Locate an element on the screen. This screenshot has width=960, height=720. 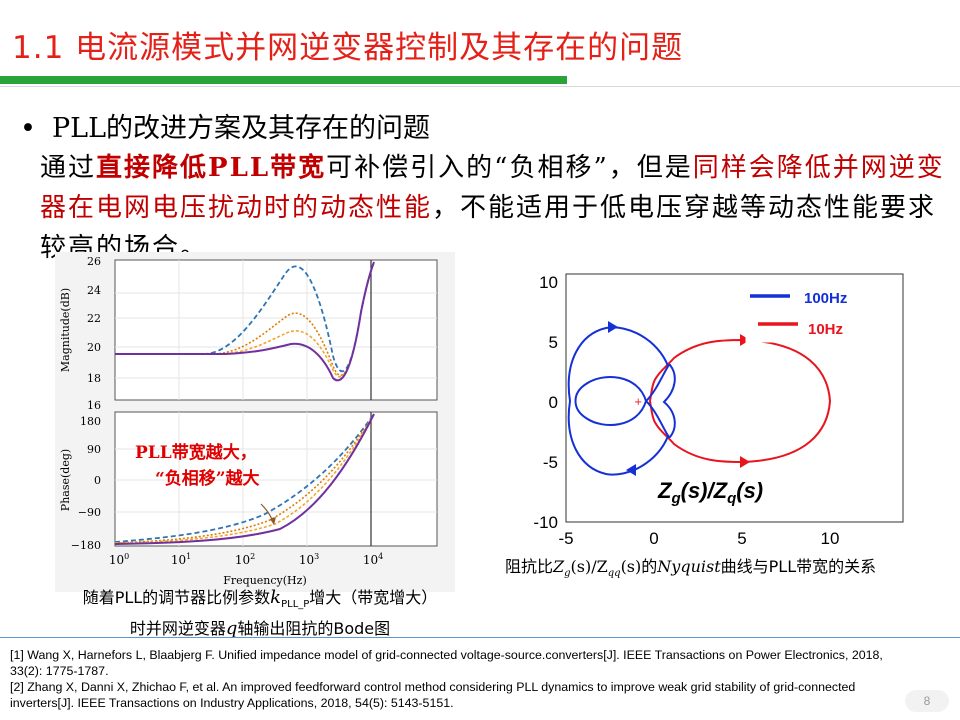
title-underline is located at coordinates (283, 80).